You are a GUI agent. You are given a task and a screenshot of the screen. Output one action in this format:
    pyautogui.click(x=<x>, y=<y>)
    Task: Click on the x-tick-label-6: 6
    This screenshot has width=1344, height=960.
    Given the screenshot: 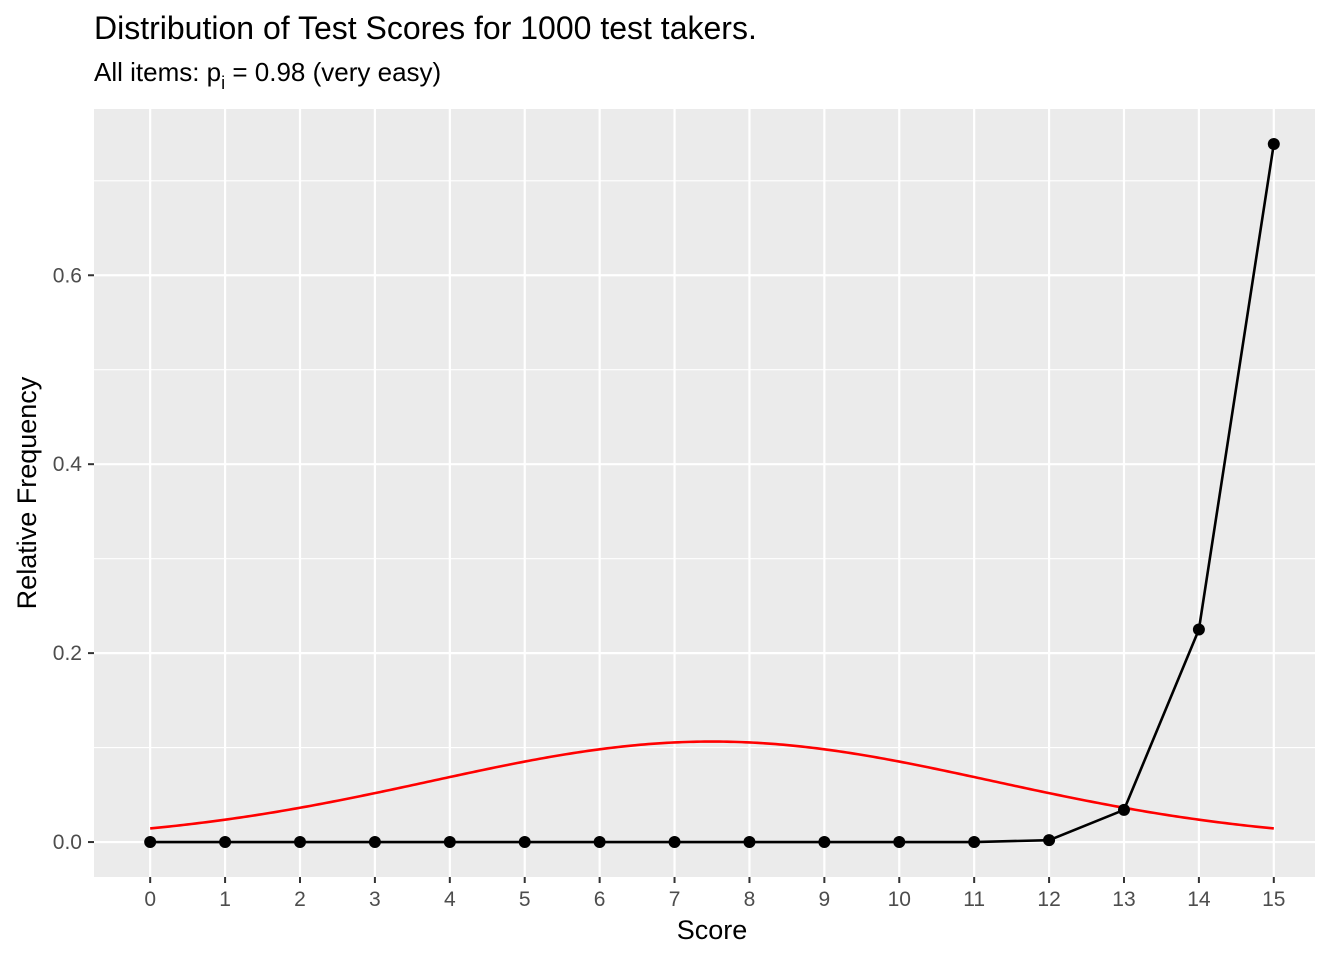 What is the action you would take?
    pyautogui.click(x=600, y=899)
    